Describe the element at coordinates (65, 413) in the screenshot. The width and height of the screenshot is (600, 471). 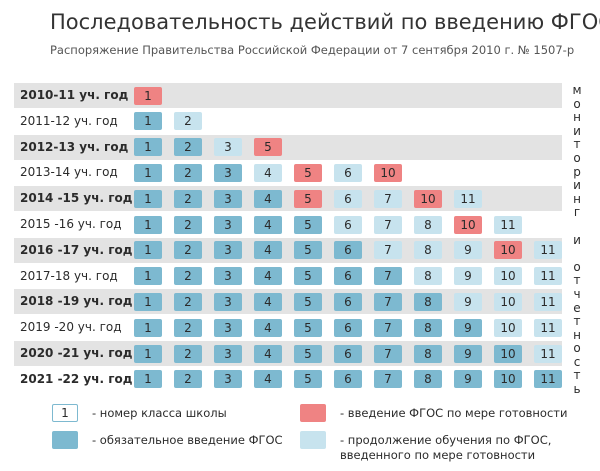
I see `legend-swatch: 1` at that location.